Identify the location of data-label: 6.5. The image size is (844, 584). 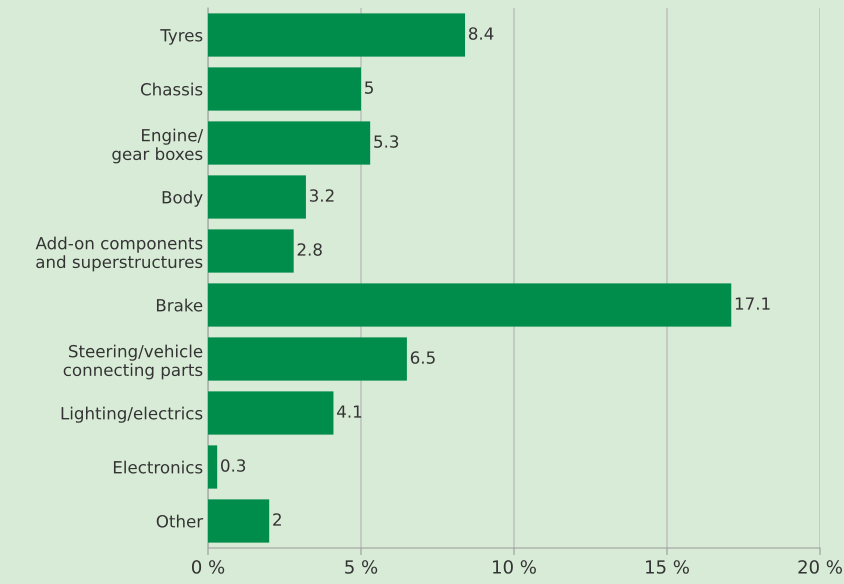
(422, 357).